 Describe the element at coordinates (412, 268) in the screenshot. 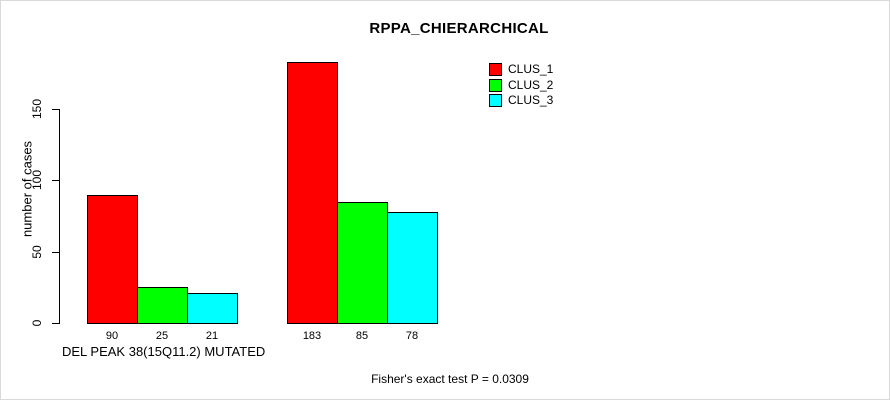

I see `bar-clus_3-group2` at that location.